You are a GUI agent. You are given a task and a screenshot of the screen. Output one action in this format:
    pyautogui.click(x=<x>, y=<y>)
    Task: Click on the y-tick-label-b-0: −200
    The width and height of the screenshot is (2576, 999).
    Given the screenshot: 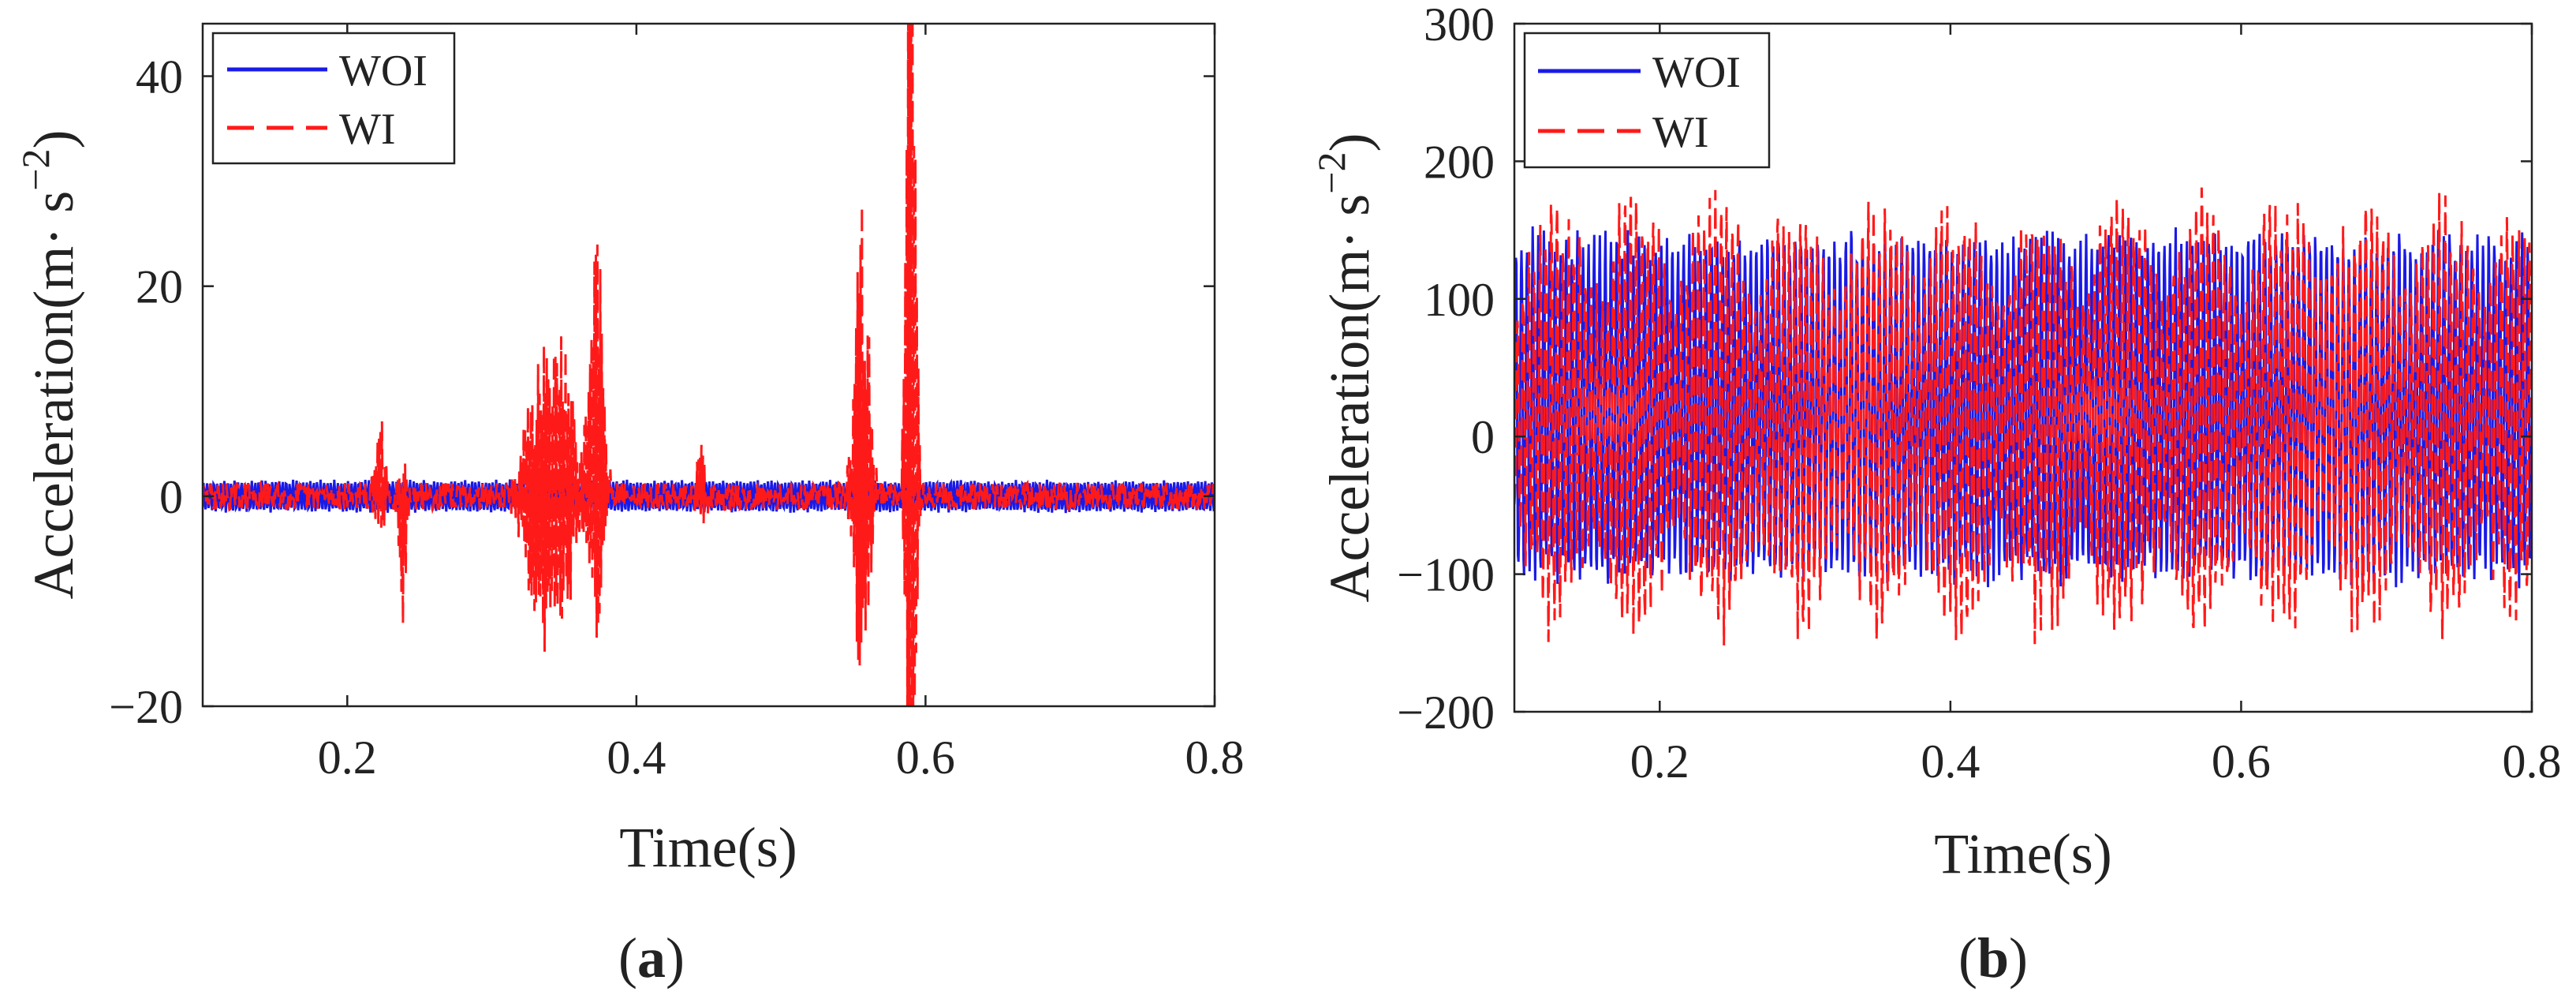 What is the action you would take?
    pyautogui.click(x=1446, y=713)
    